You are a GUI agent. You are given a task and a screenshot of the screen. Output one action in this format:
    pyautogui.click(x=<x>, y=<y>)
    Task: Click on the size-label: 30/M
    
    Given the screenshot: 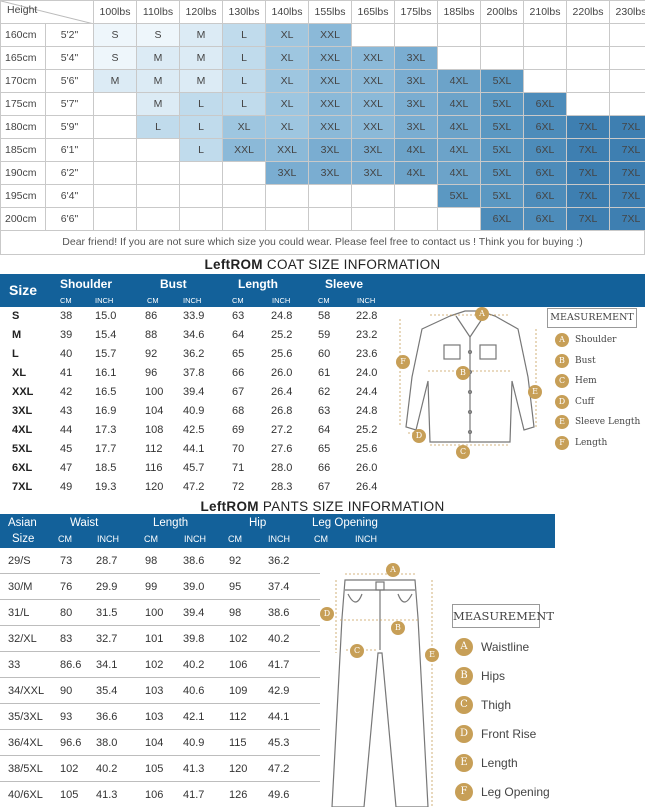 What is the action you would take?
    pyautogui.click(x=20, y=587)
    